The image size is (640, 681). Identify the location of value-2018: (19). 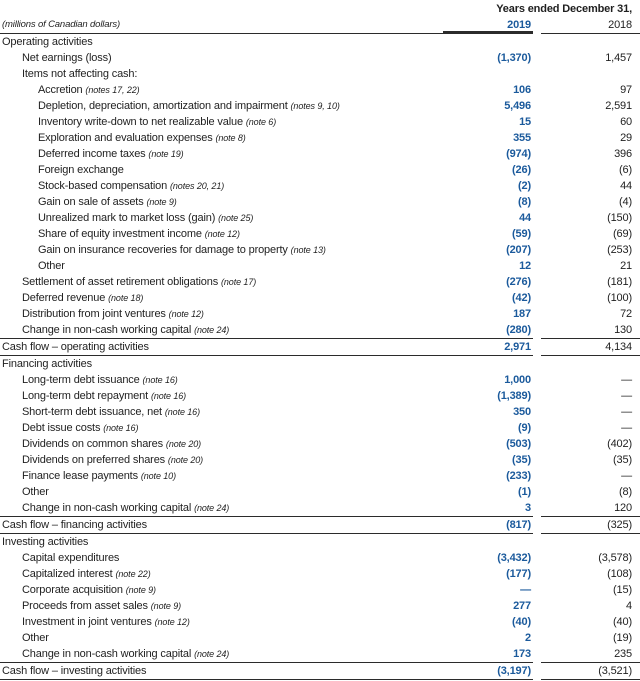
(622, 638).